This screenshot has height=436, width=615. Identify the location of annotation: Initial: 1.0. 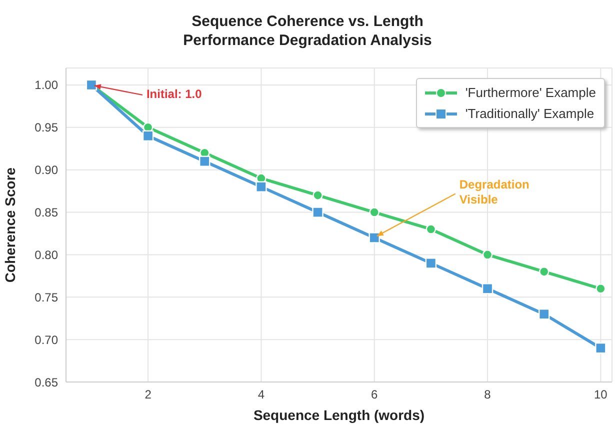
(174, 94).